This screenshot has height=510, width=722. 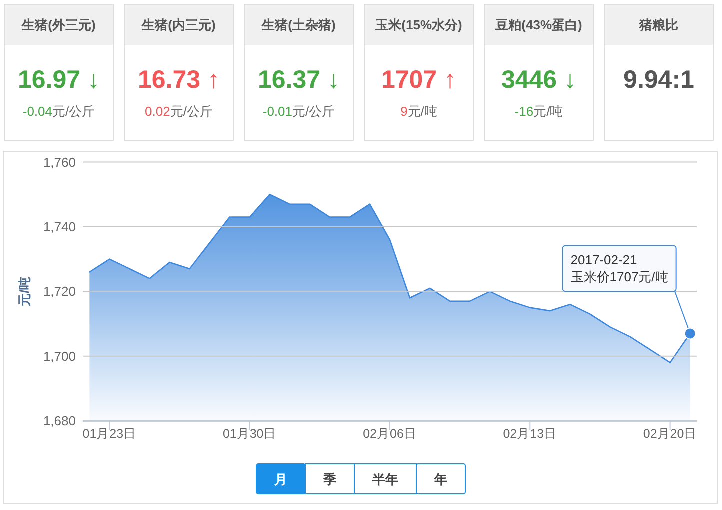 What do you see at coordinates (524, 111) in the screenshot?
I see `text: -16` at bounding box center [524, 111].